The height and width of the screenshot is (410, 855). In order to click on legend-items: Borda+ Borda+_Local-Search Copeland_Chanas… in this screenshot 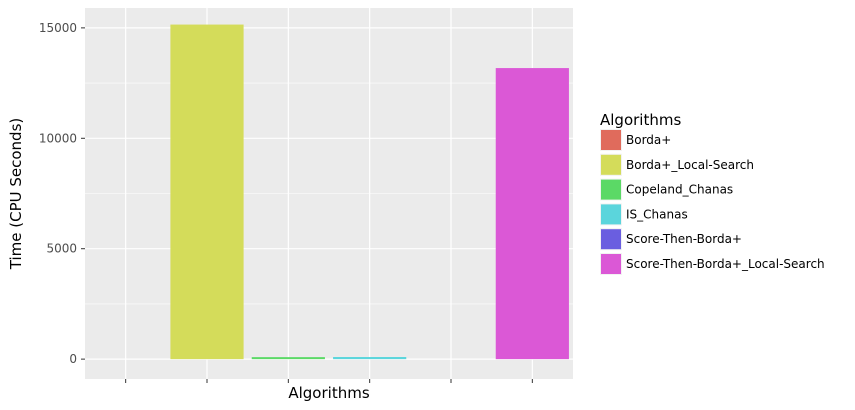, I will do `click(712, 202)`.